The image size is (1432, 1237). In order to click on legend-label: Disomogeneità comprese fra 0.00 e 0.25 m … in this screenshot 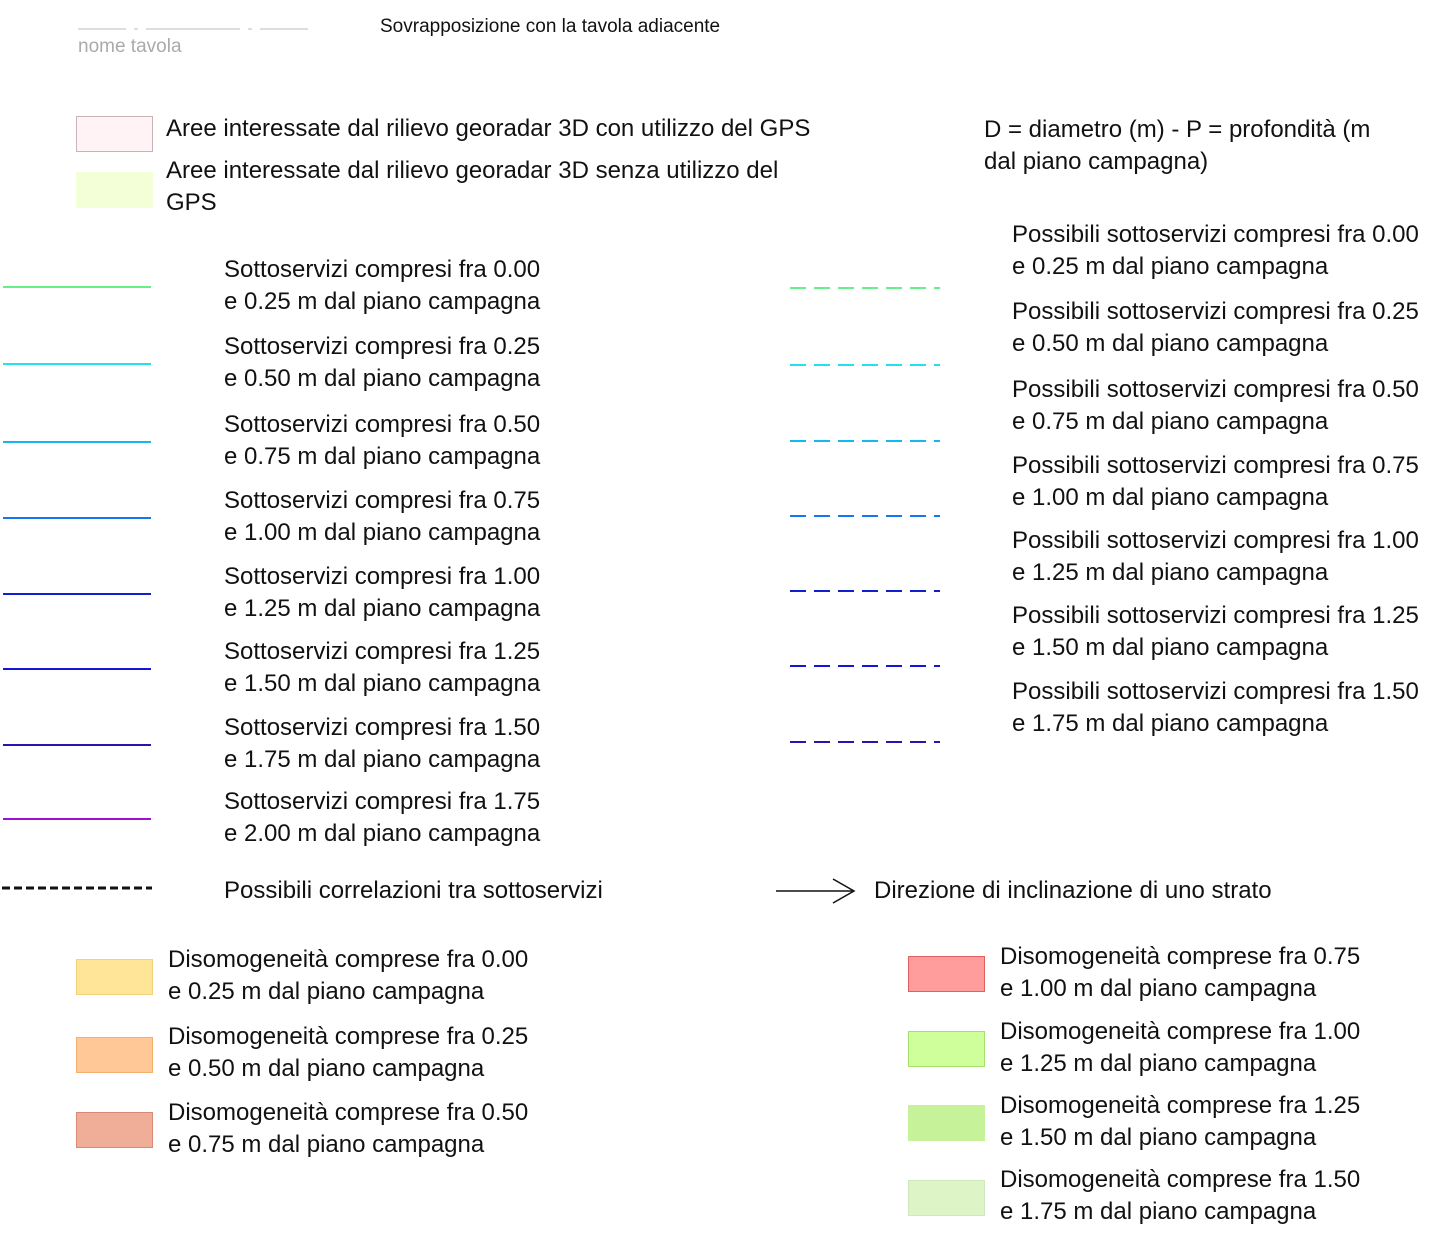, I will do `click(348, 975)`.